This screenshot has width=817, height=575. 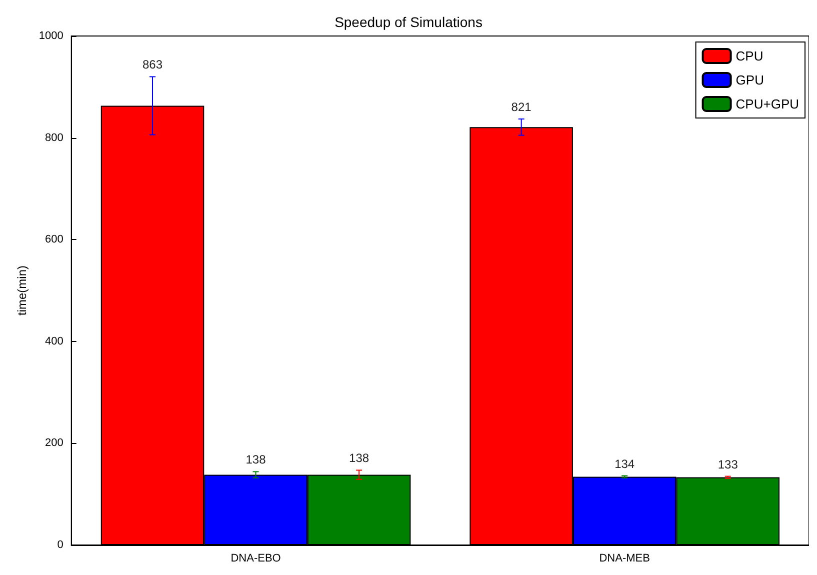 What do you see at coordinates (54, 341) in the screenshot?
I see `y-tick-label: 400` at bounding box center [54, 341].